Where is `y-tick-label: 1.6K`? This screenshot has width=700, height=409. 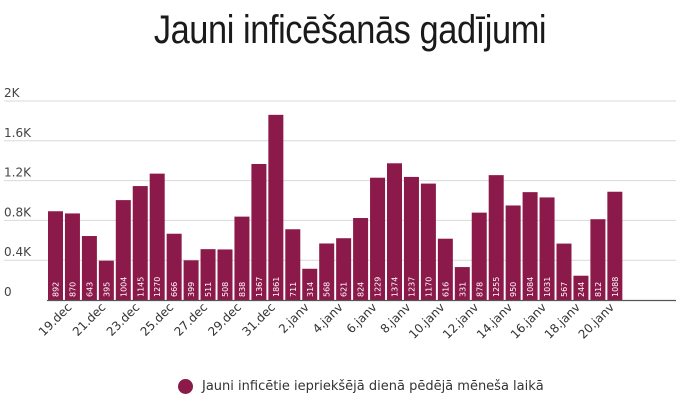 y-tick-label: 1.6K is located at coordinates (18, 133).